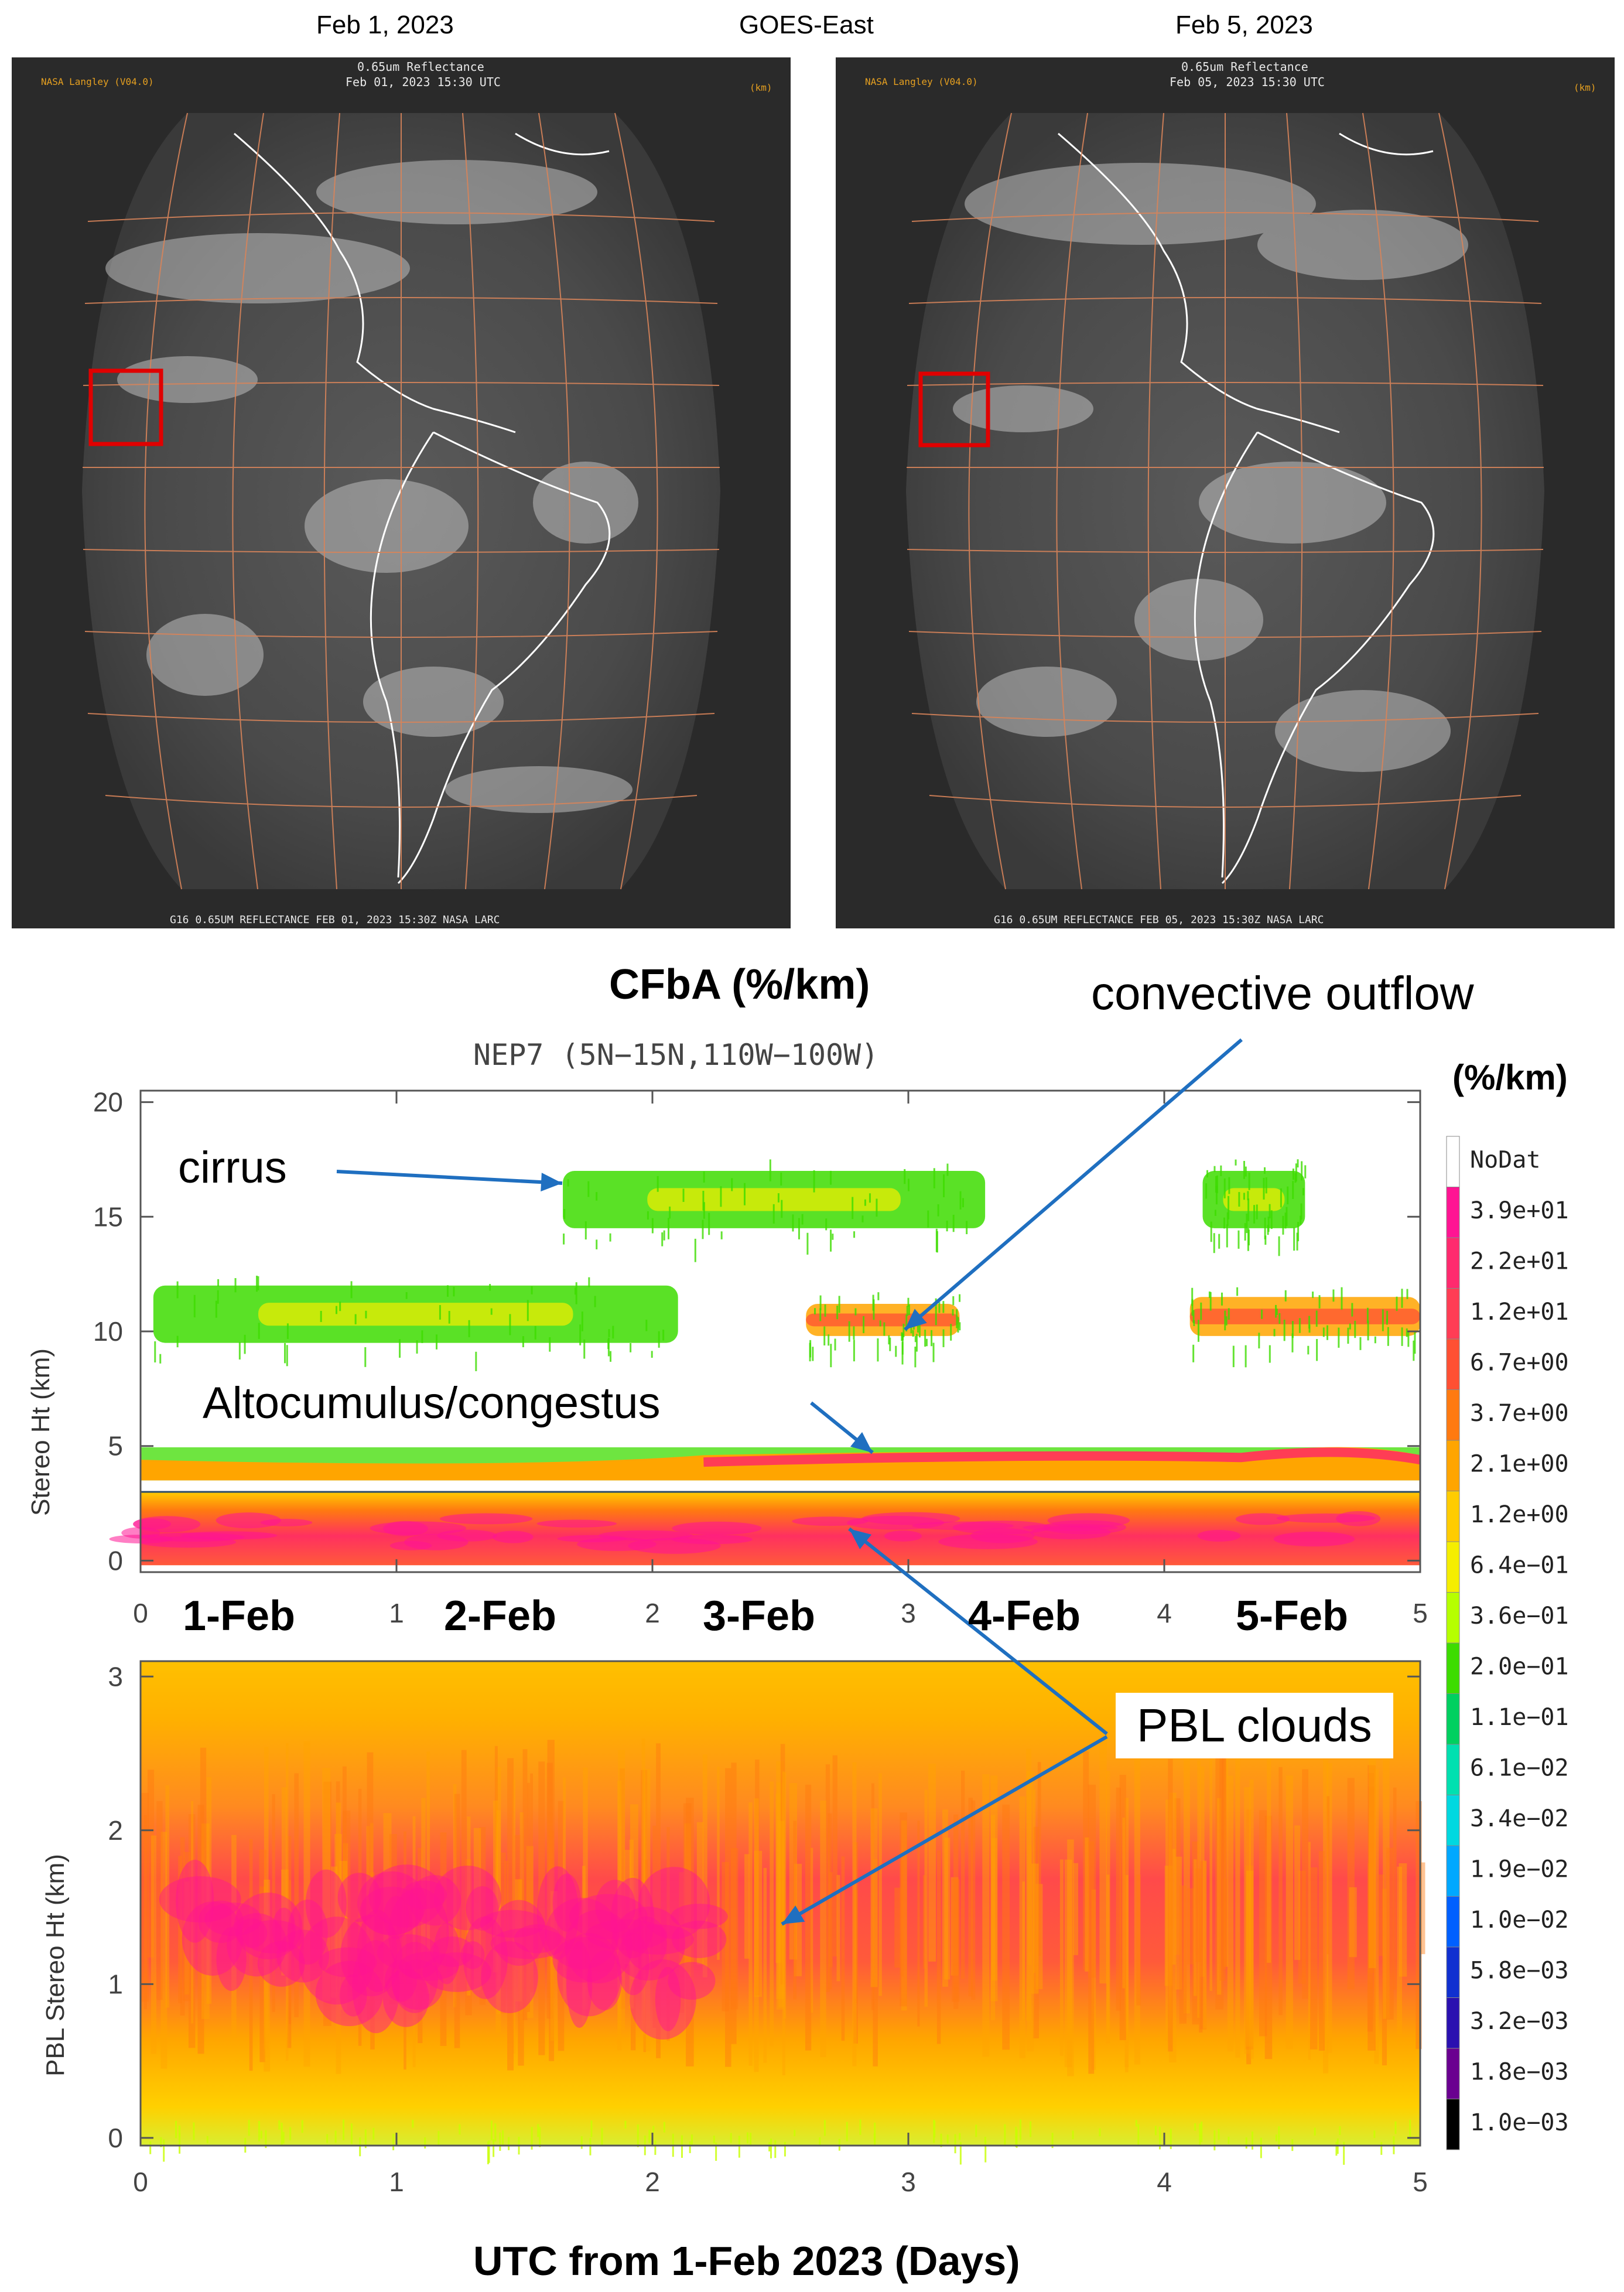  I want to click on bottom-xtick-label: 0, so click(140, 2182).